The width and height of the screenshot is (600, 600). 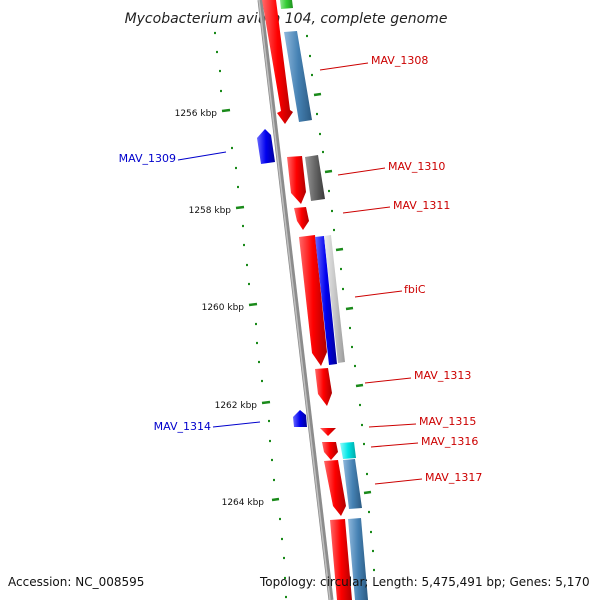 I want to click on feature-steel-bar-bottom, so click(x=358, y=559).